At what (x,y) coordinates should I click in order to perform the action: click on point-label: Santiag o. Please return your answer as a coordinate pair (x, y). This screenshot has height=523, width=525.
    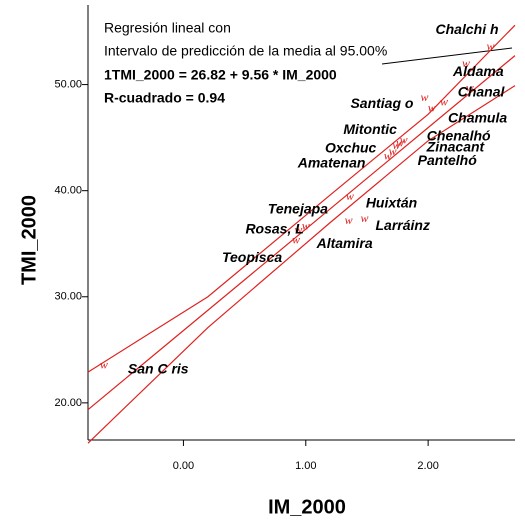
    Looking at the image, I should click on (381, 103).